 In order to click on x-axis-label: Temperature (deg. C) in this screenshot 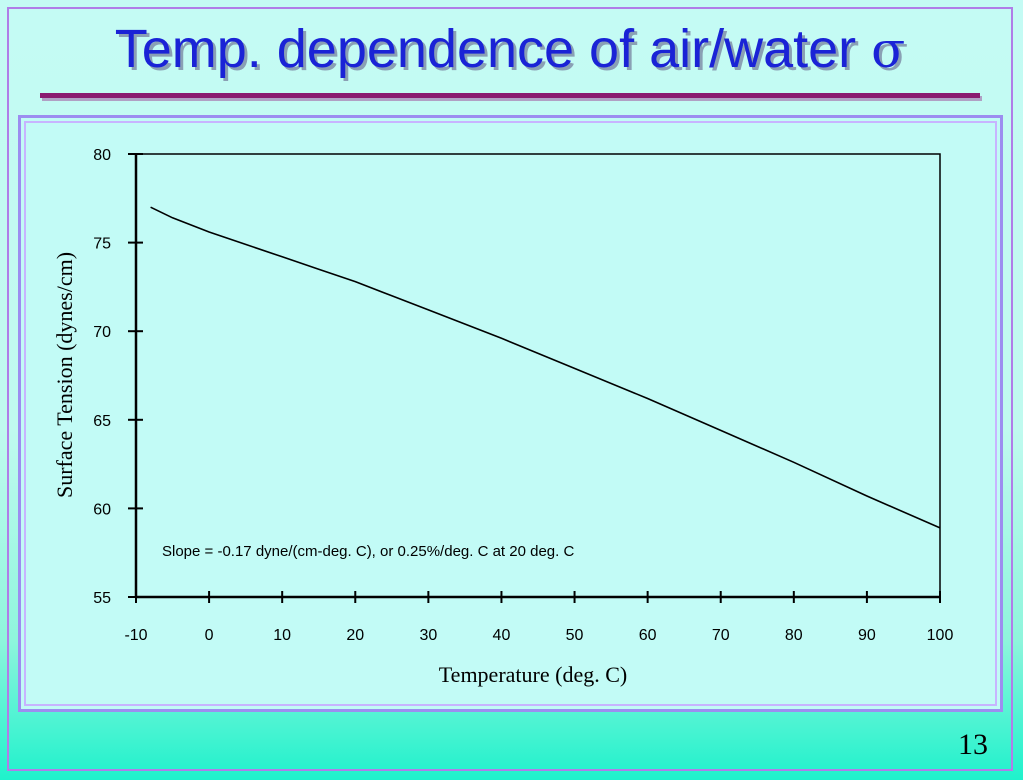, I will do `click(533, 674)`.